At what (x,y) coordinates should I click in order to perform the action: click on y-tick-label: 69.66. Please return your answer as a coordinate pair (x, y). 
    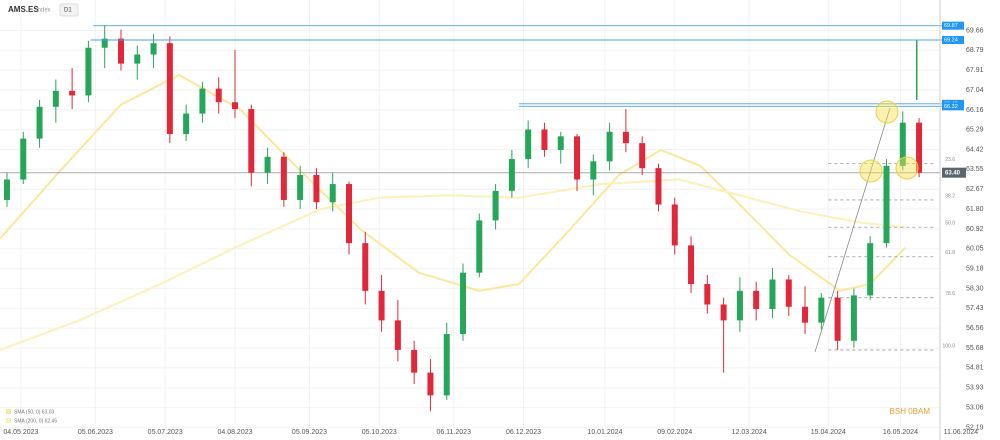
    Looking at the image, I should click on (975, 30).